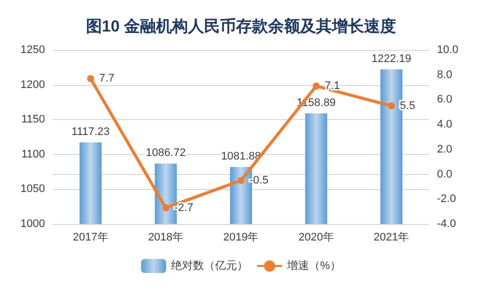 The width and height of the screenshot is (482, 290). Describe the element at coordinates (33, 154) in the screenshot. I see `y-tick-label: 1100` at that location.